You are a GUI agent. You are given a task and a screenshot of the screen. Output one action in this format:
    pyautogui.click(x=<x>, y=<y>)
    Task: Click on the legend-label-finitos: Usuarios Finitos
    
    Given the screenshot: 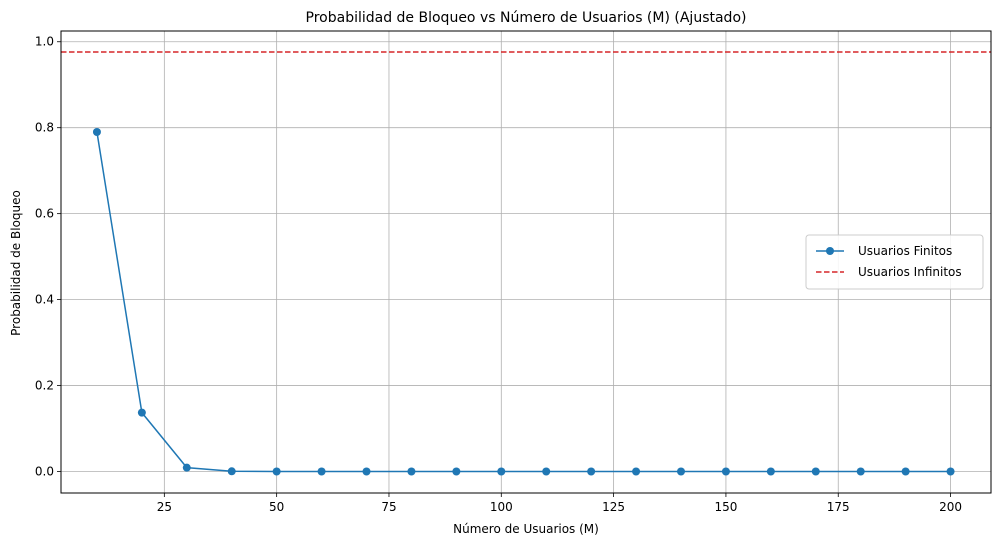 What is the action you would take?
    pyautogui.click(x=905, y=251)
    